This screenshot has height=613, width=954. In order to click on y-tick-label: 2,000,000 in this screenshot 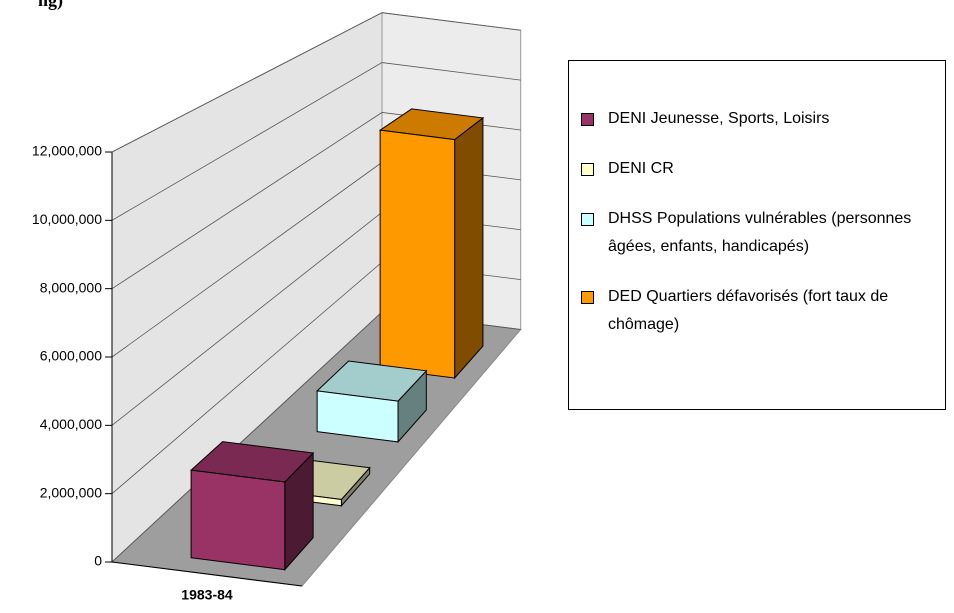, I will do `click(71, 492)`.